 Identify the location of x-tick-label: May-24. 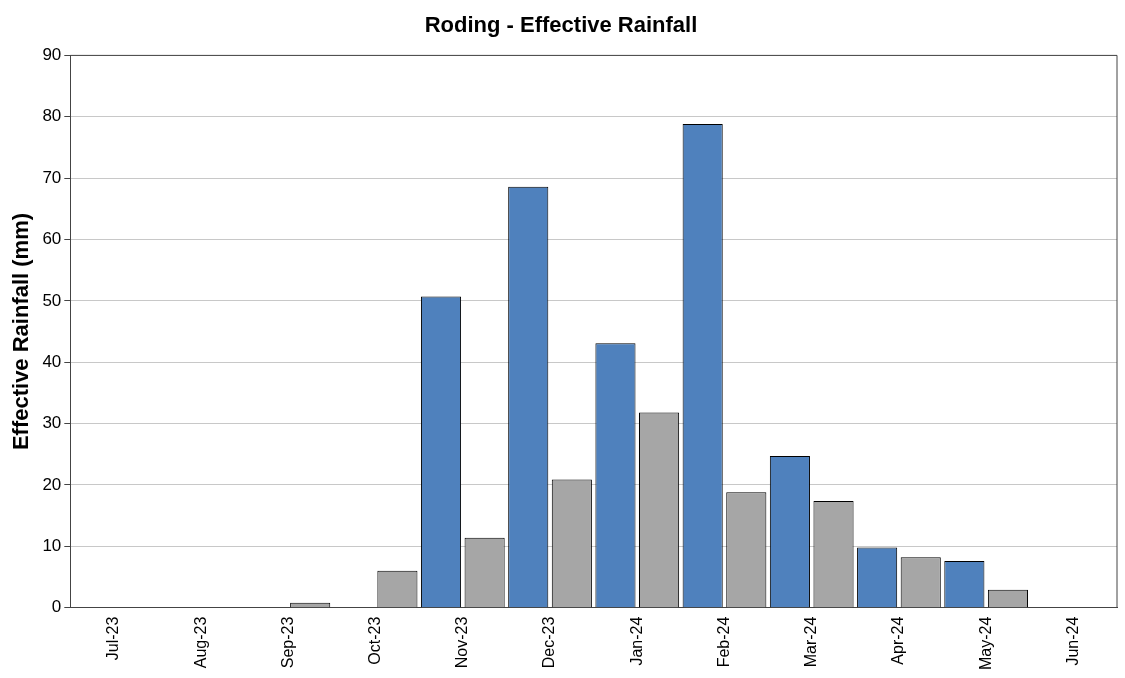
(985, 643).